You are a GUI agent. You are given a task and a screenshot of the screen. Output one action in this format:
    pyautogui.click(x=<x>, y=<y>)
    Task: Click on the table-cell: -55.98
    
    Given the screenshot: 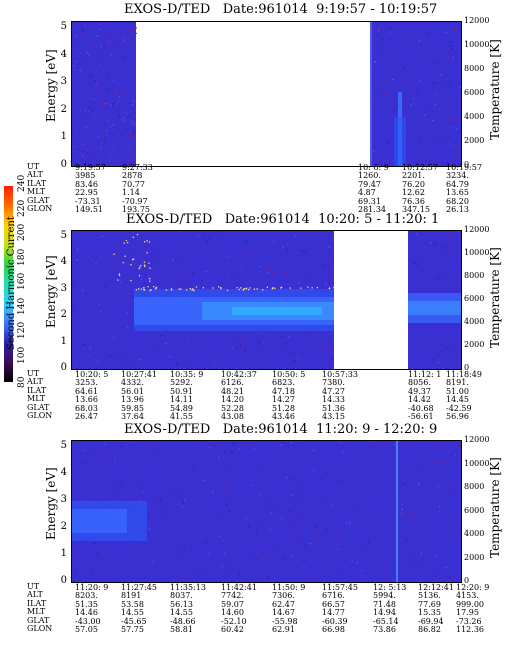 What is the action you would take?
    pyautogui.click(x=285, y=621)
    